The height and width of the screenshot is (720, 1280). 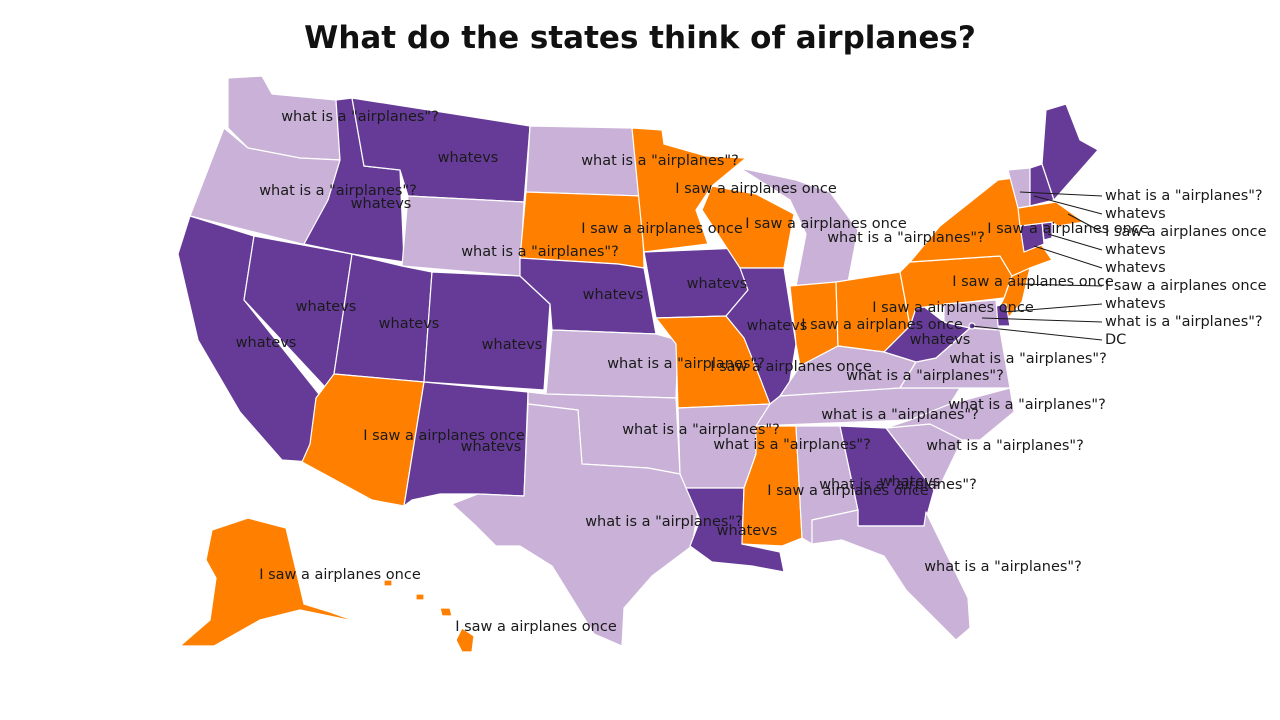 What do you see at coordinates (640, 38) in the screenshot?
I see `page-title: What do the states think of airplanes?` at bounding box center [640, 38].